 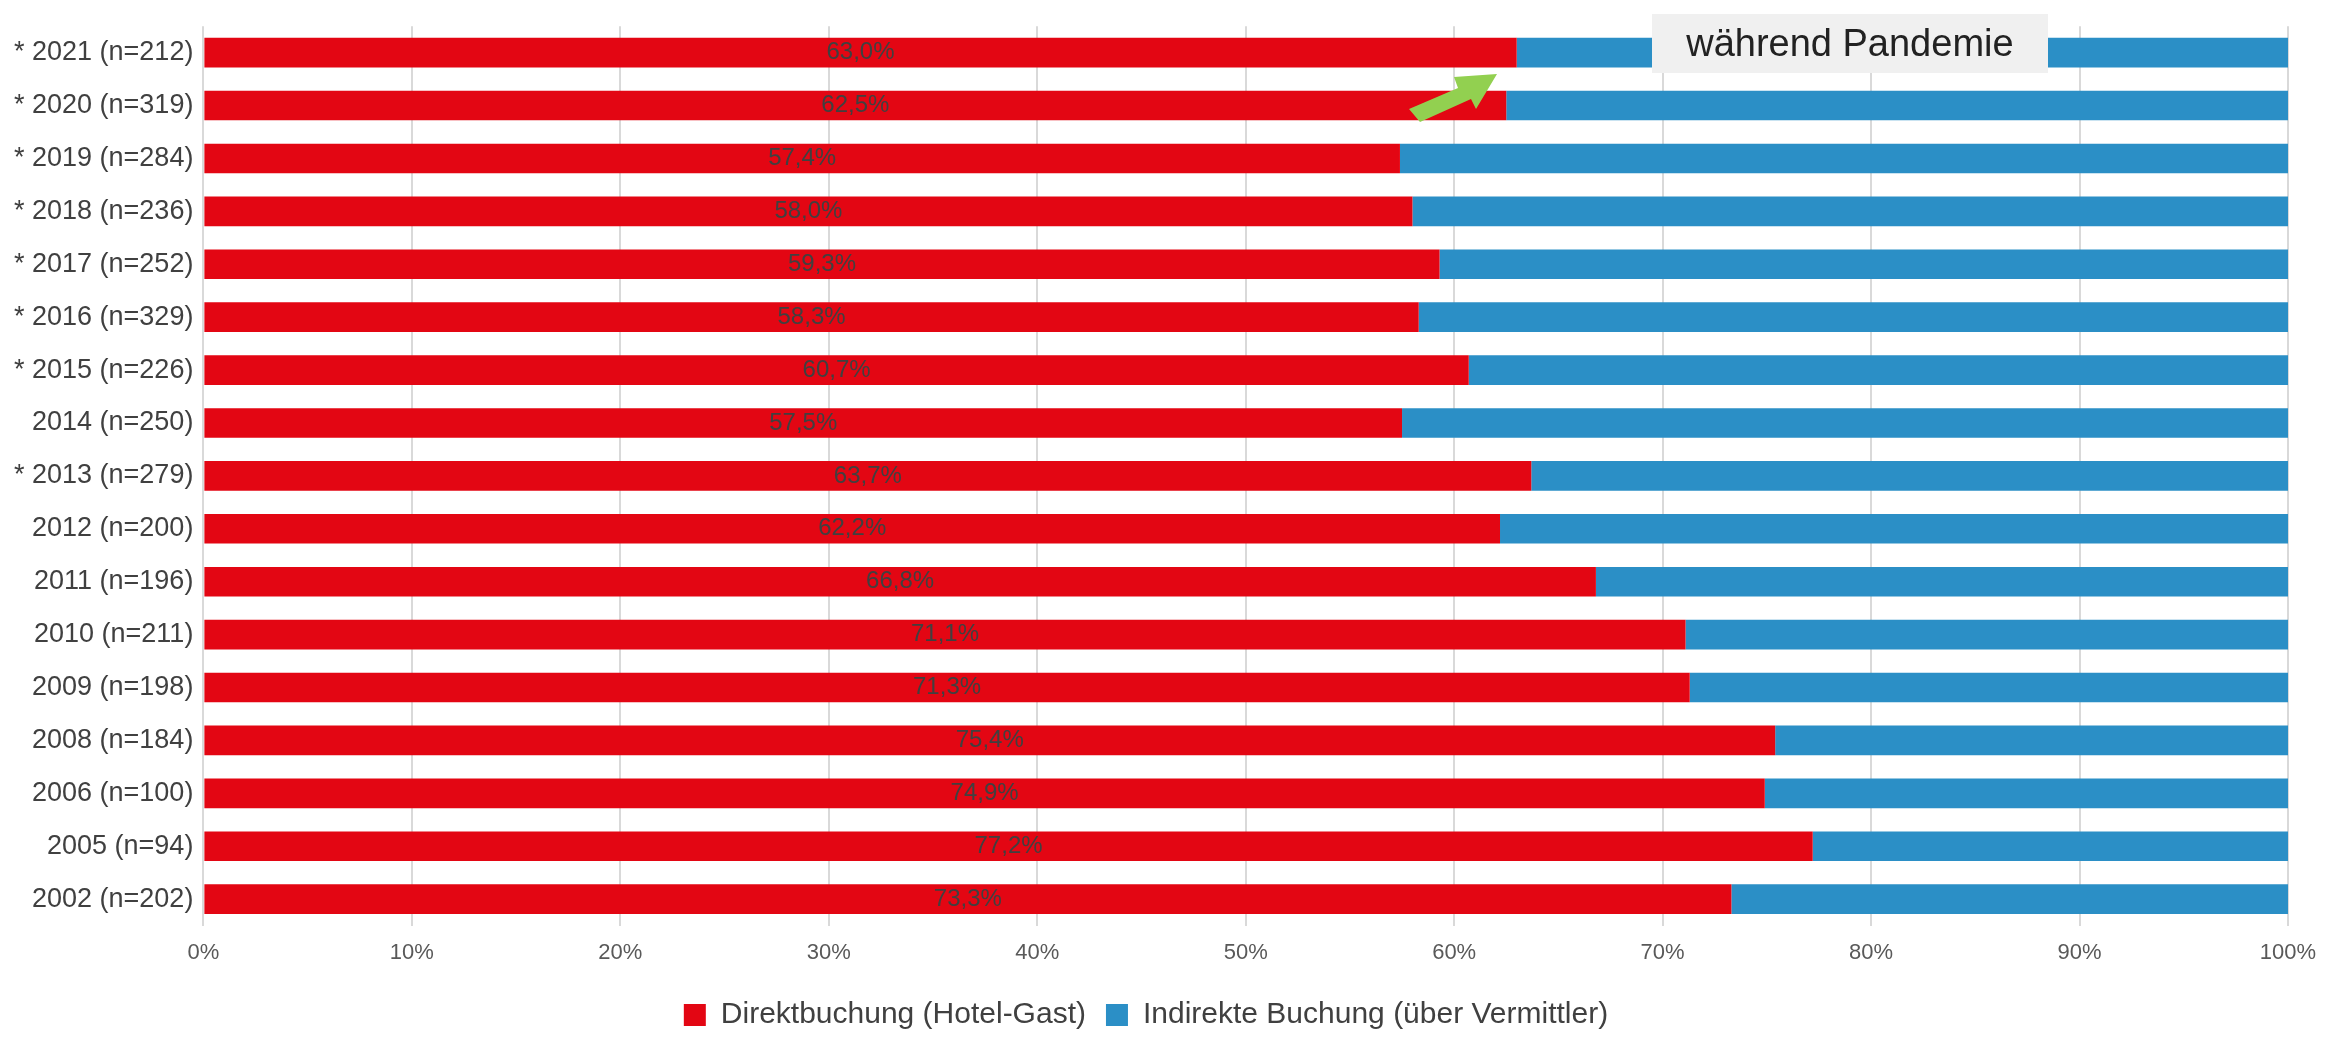 I want to click on data-label: 75,4%, so click(x=989, y=739).